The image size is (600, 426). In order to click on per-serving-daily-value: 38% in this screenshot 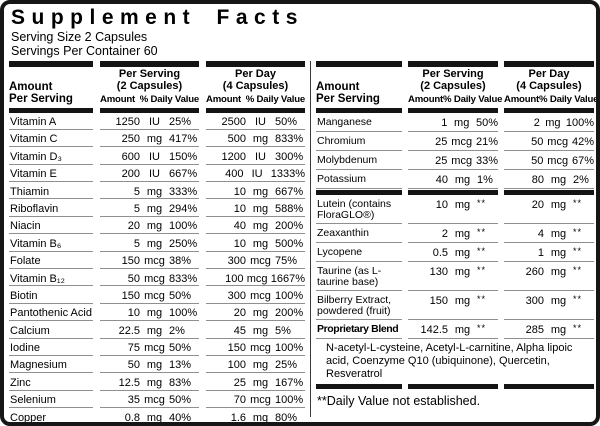, I will do `click(180, 261)`.